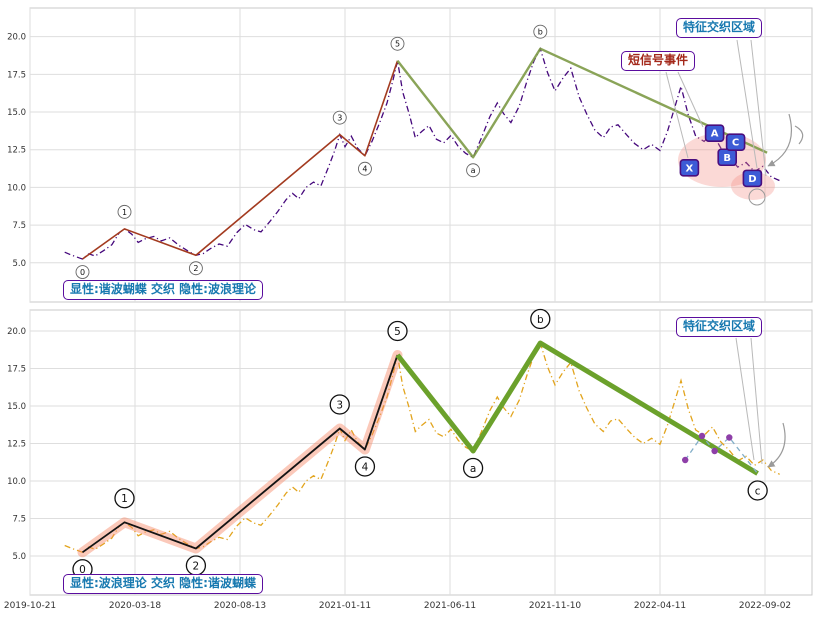  What do you see at coordinates (757, 197) in the screenshot?
I see `highlight-circle` at bounding box center [757, 197].